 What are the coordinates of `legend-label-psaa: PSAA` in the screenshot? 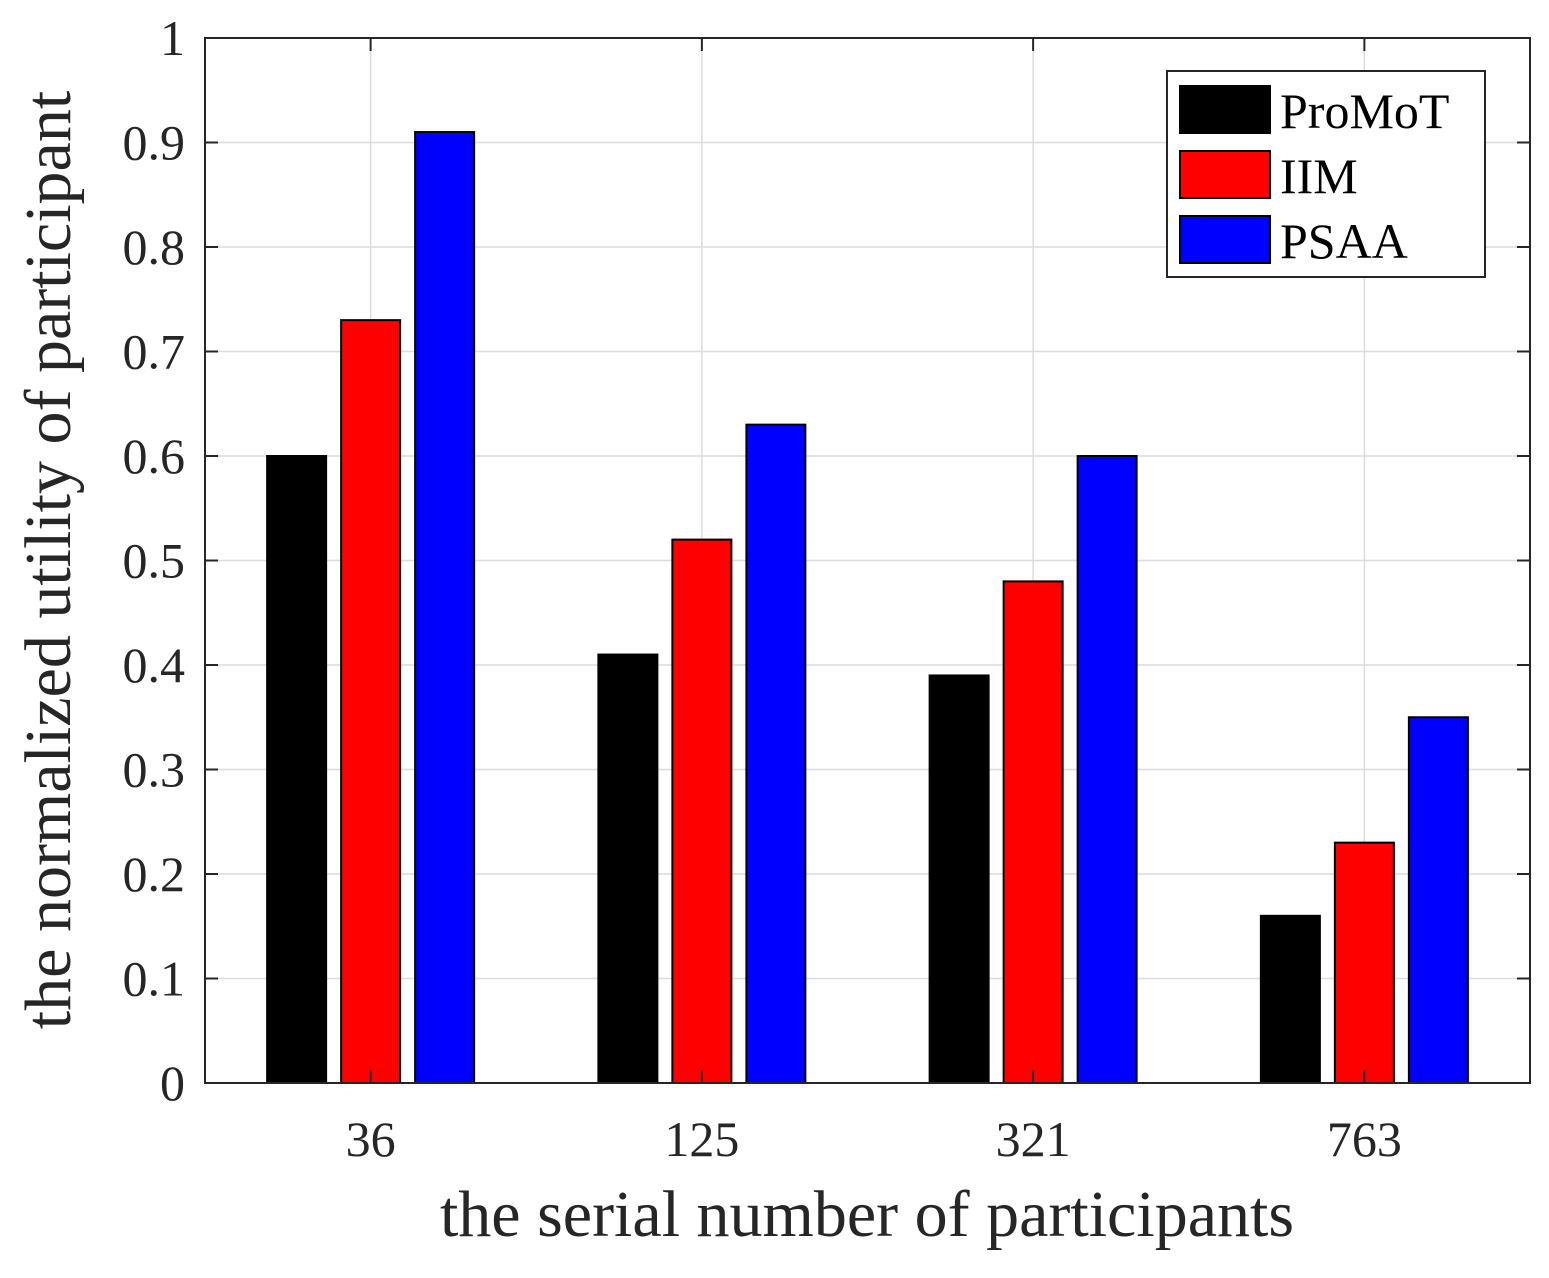 It's located at (1344, 241).